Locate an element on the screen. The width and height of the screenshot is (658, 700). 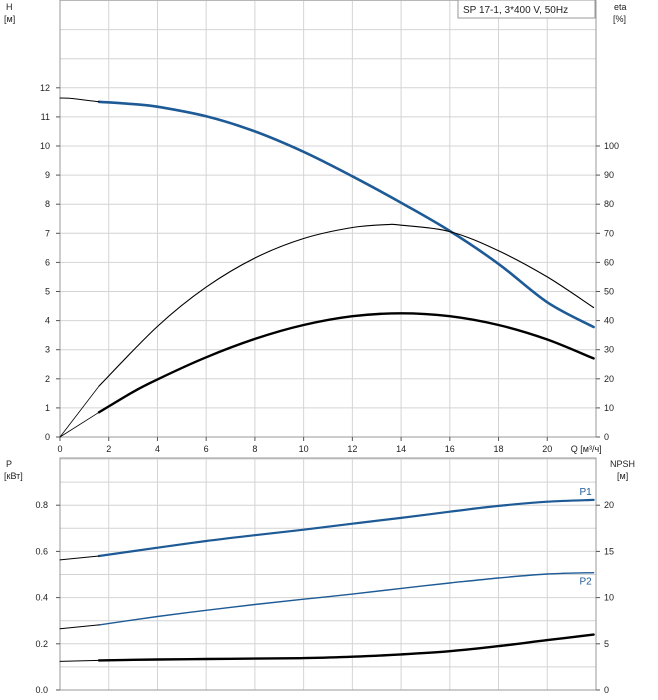
right-axis-unit: [м] is located at coordinates (622, 476).